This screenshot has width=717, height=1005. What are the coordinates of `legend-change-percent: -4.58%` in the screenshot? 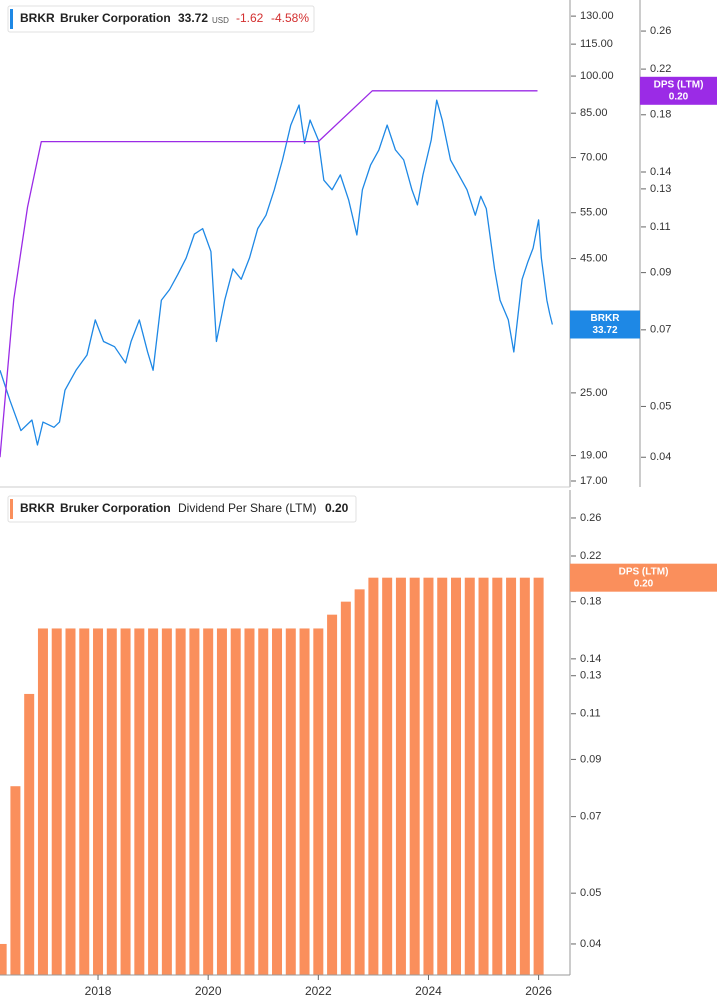 It's located at (290, 18).